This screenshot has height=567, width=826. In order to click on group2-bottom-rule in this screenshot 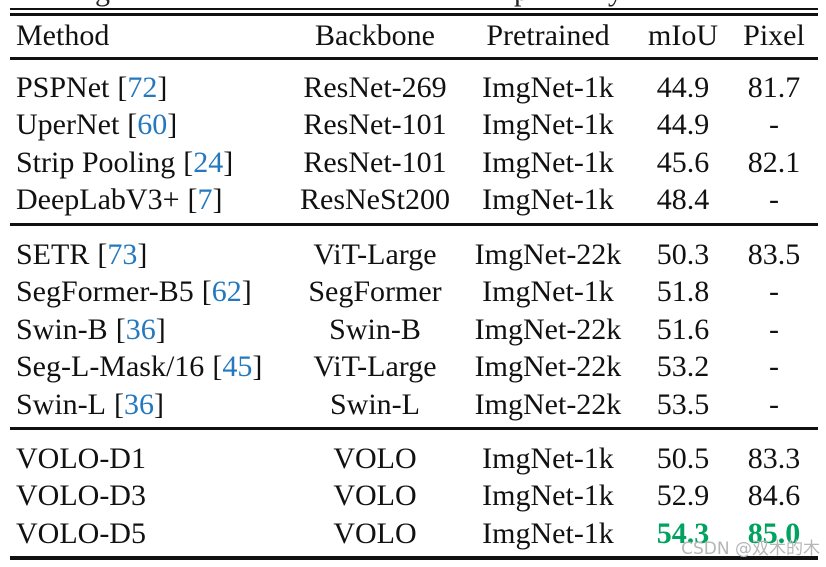, I will do `click(414, 428)`.